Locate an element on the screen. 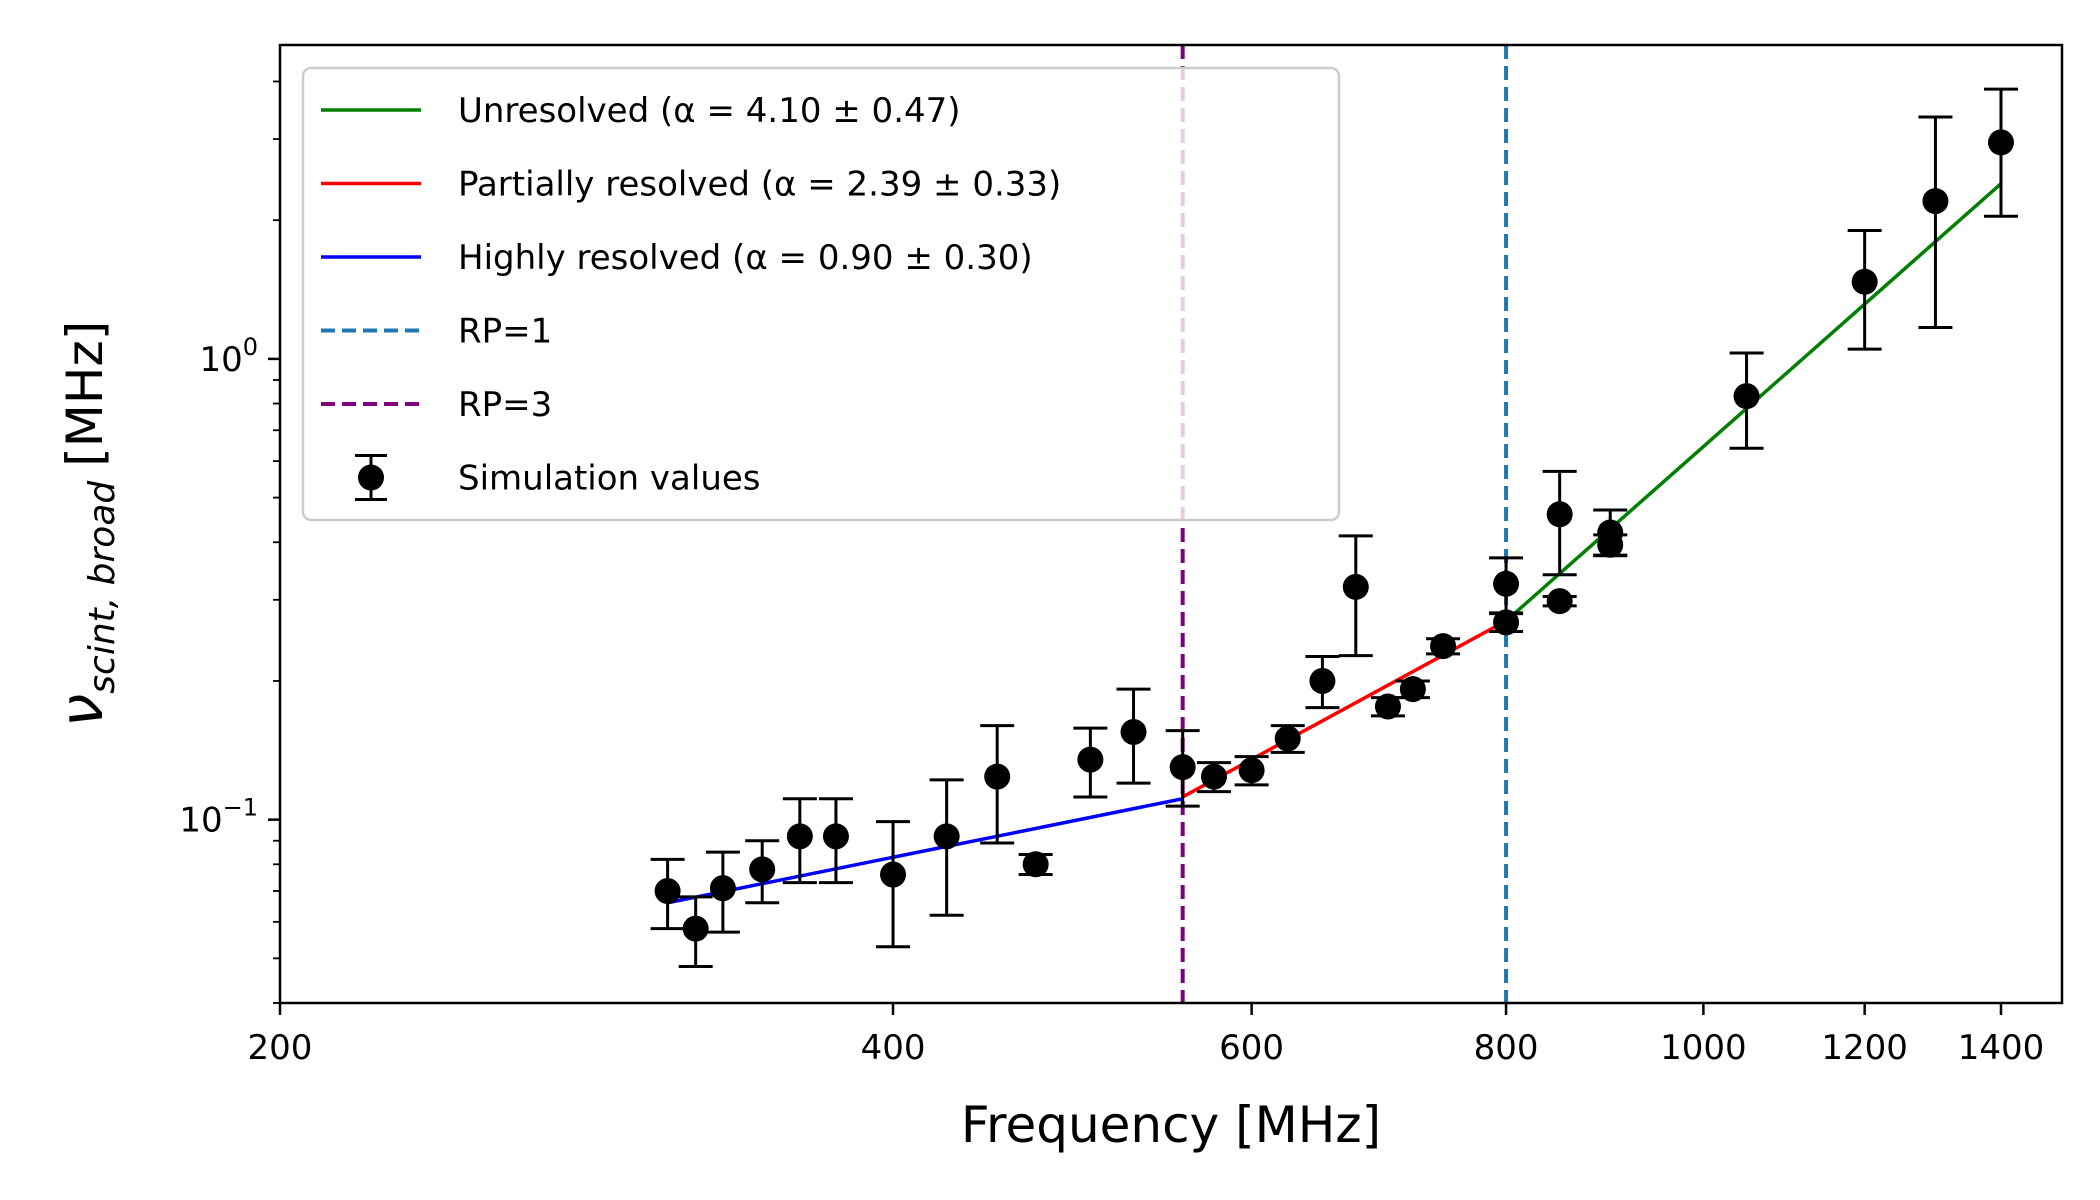 The image size is (2100, 1200). legend-handle-marker is located at coordinates (371, 477).